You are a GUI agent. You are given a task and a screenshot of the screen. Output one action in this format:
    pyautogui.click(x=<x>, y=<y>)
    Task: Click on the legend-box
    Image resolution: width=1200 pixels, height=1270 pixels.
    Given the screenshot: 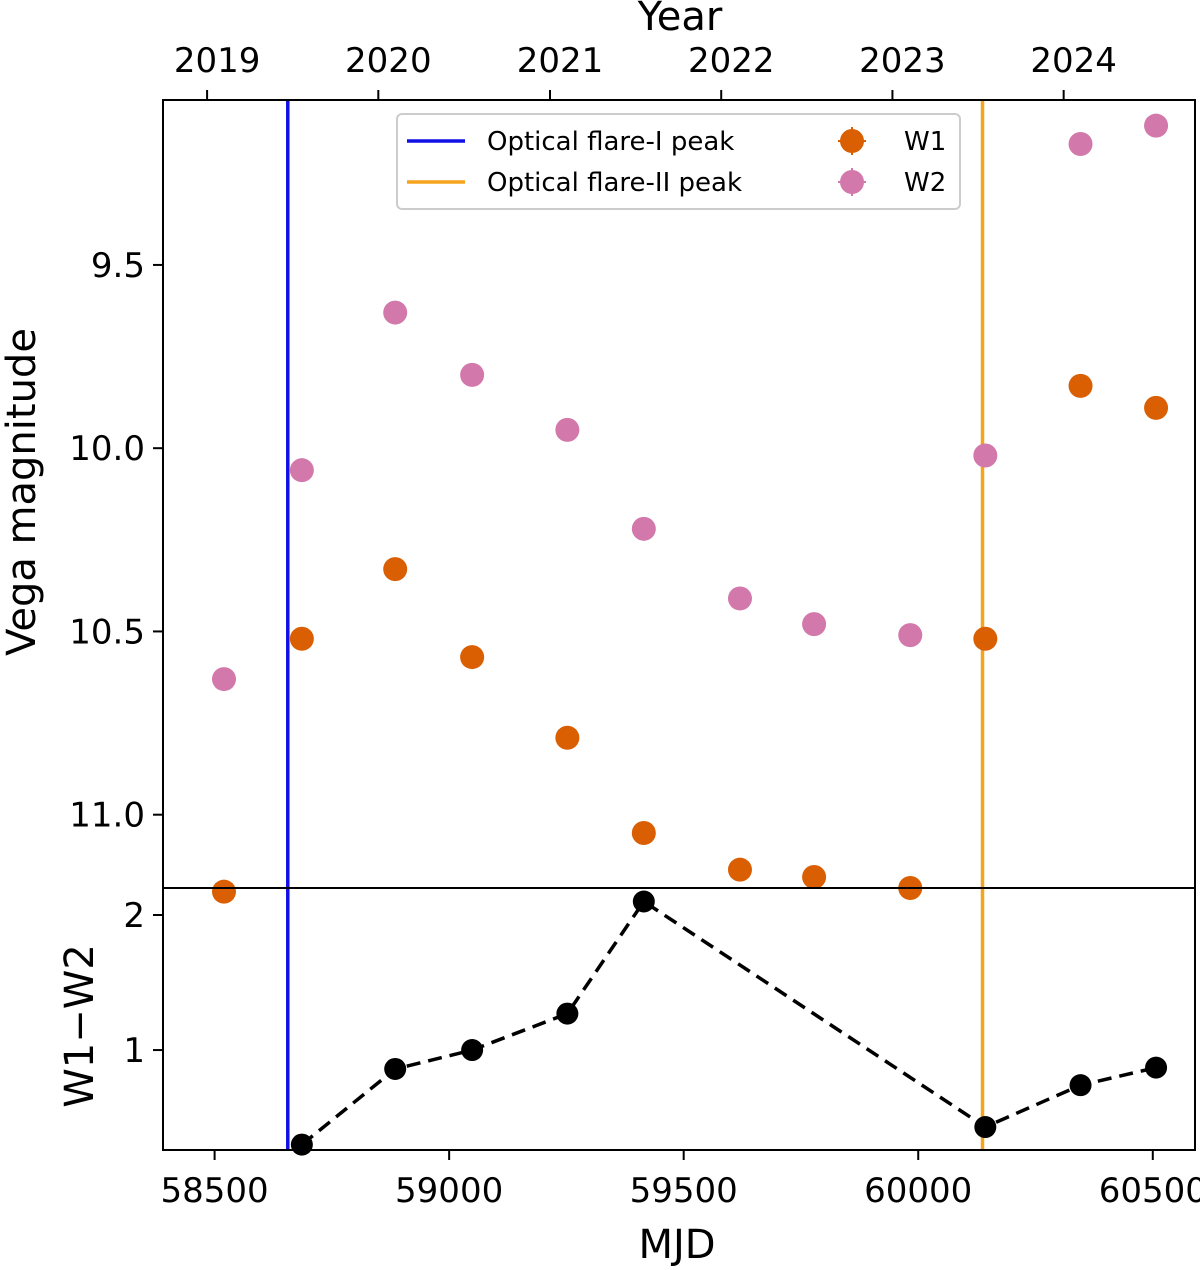 What is the action you would take?
    pyautogui.click(x=678, y=161)
    